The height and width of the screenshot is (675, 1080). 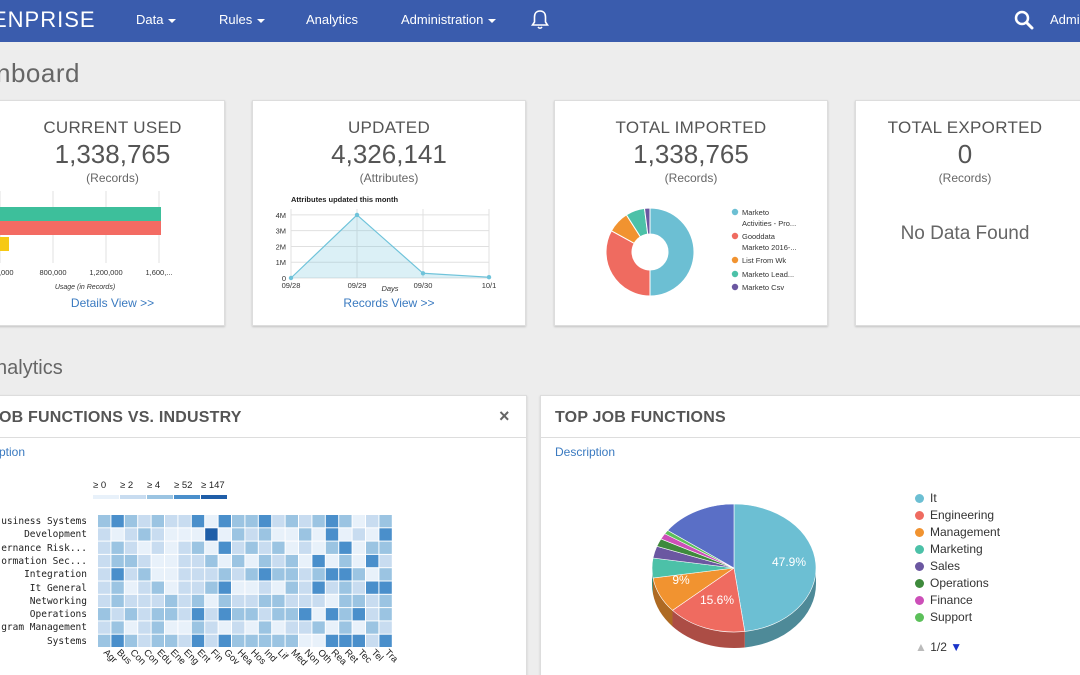 What do you see at coordinates (1065, 19) in the screenshot?
I see `user-menu: Admi` at bounding box center [1065, 19].